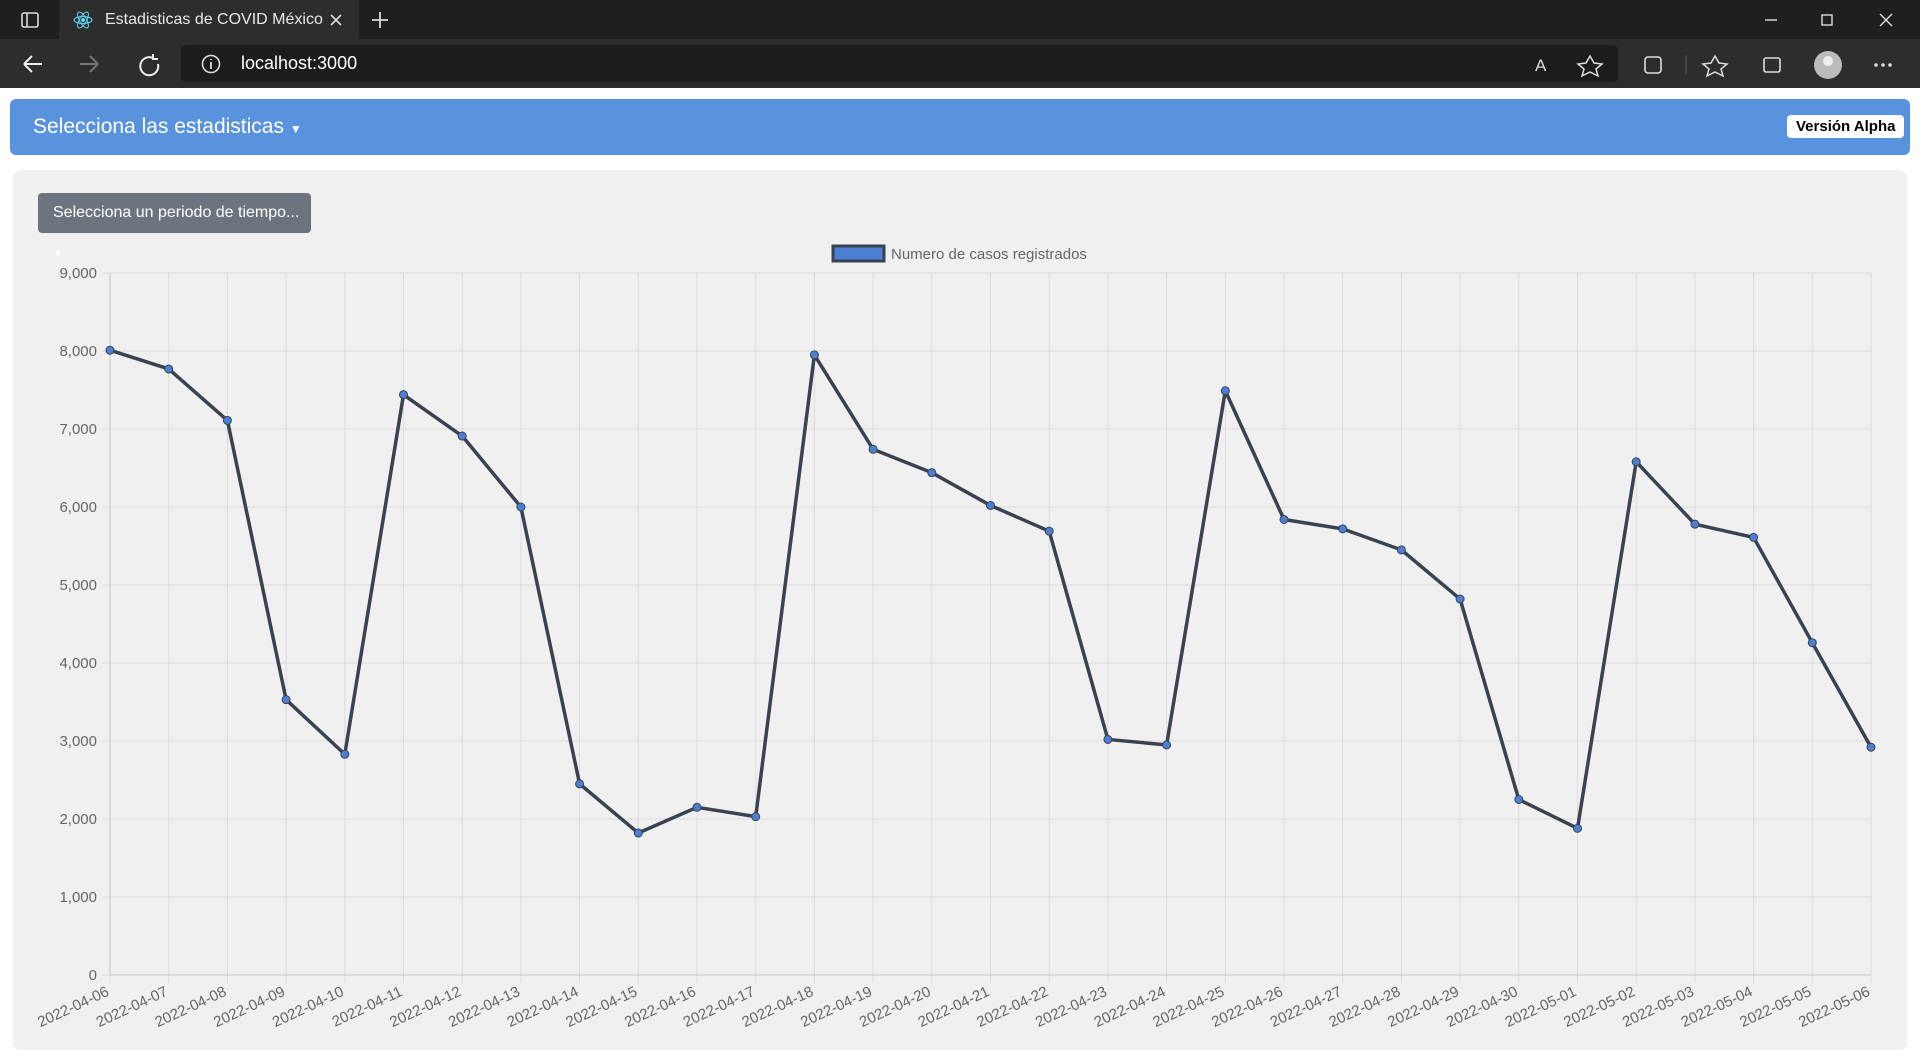 This screenshot has height=1050, width=1920. Describe the element at coordinates (78, 741) in the screenshot. I see `y-tick-label: 3,000` at that location.